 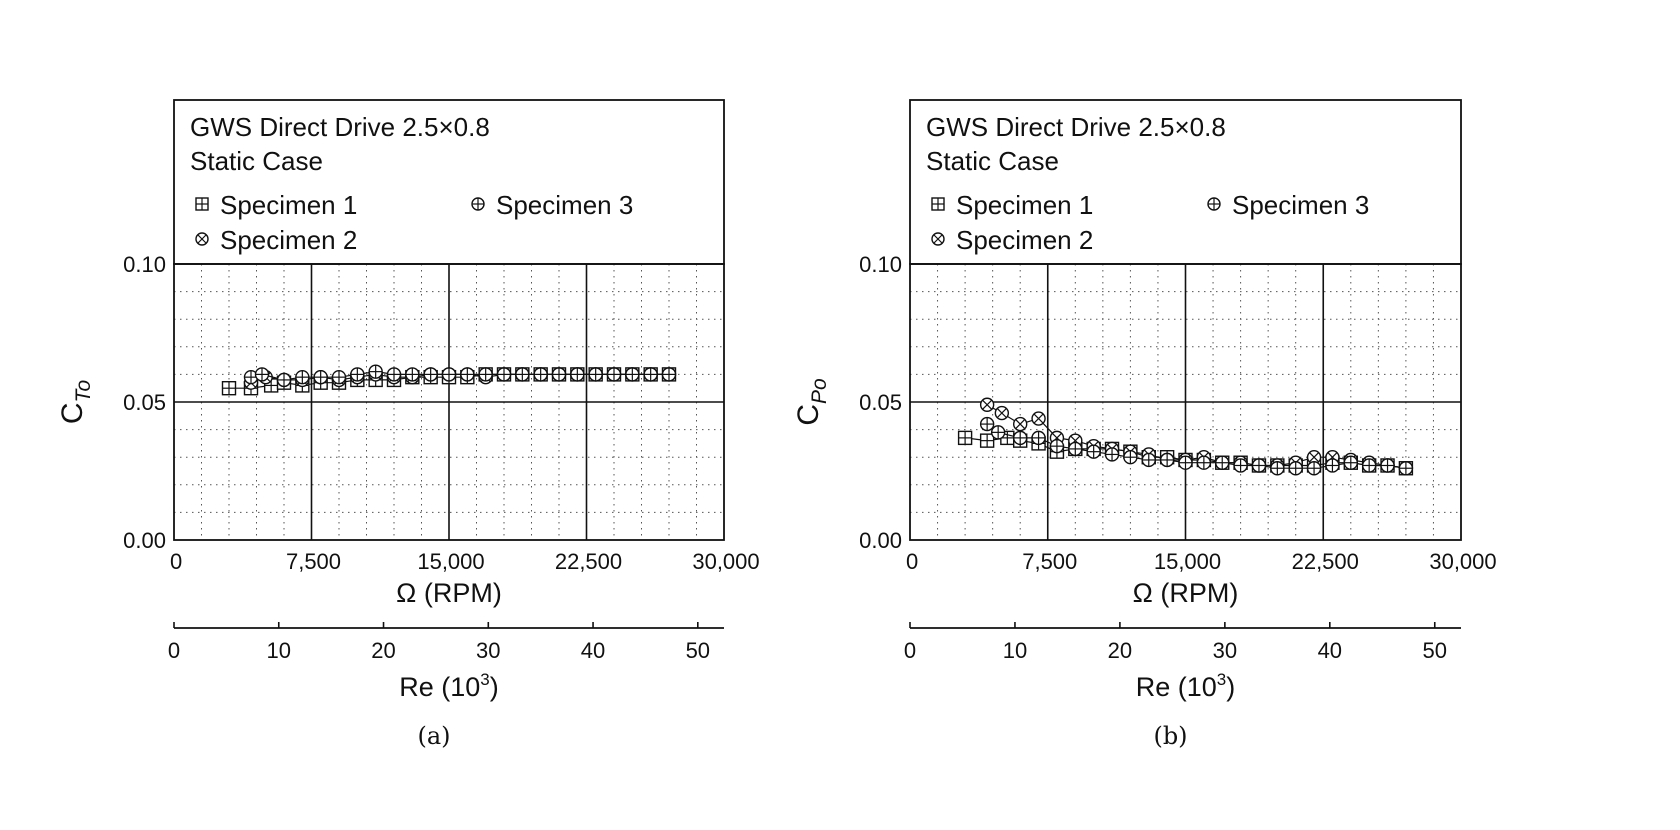 What do you see at coordinates (811, 402) in the screenshot?
I see `y-axis-title: CPo` at bounding box center [811, 402].